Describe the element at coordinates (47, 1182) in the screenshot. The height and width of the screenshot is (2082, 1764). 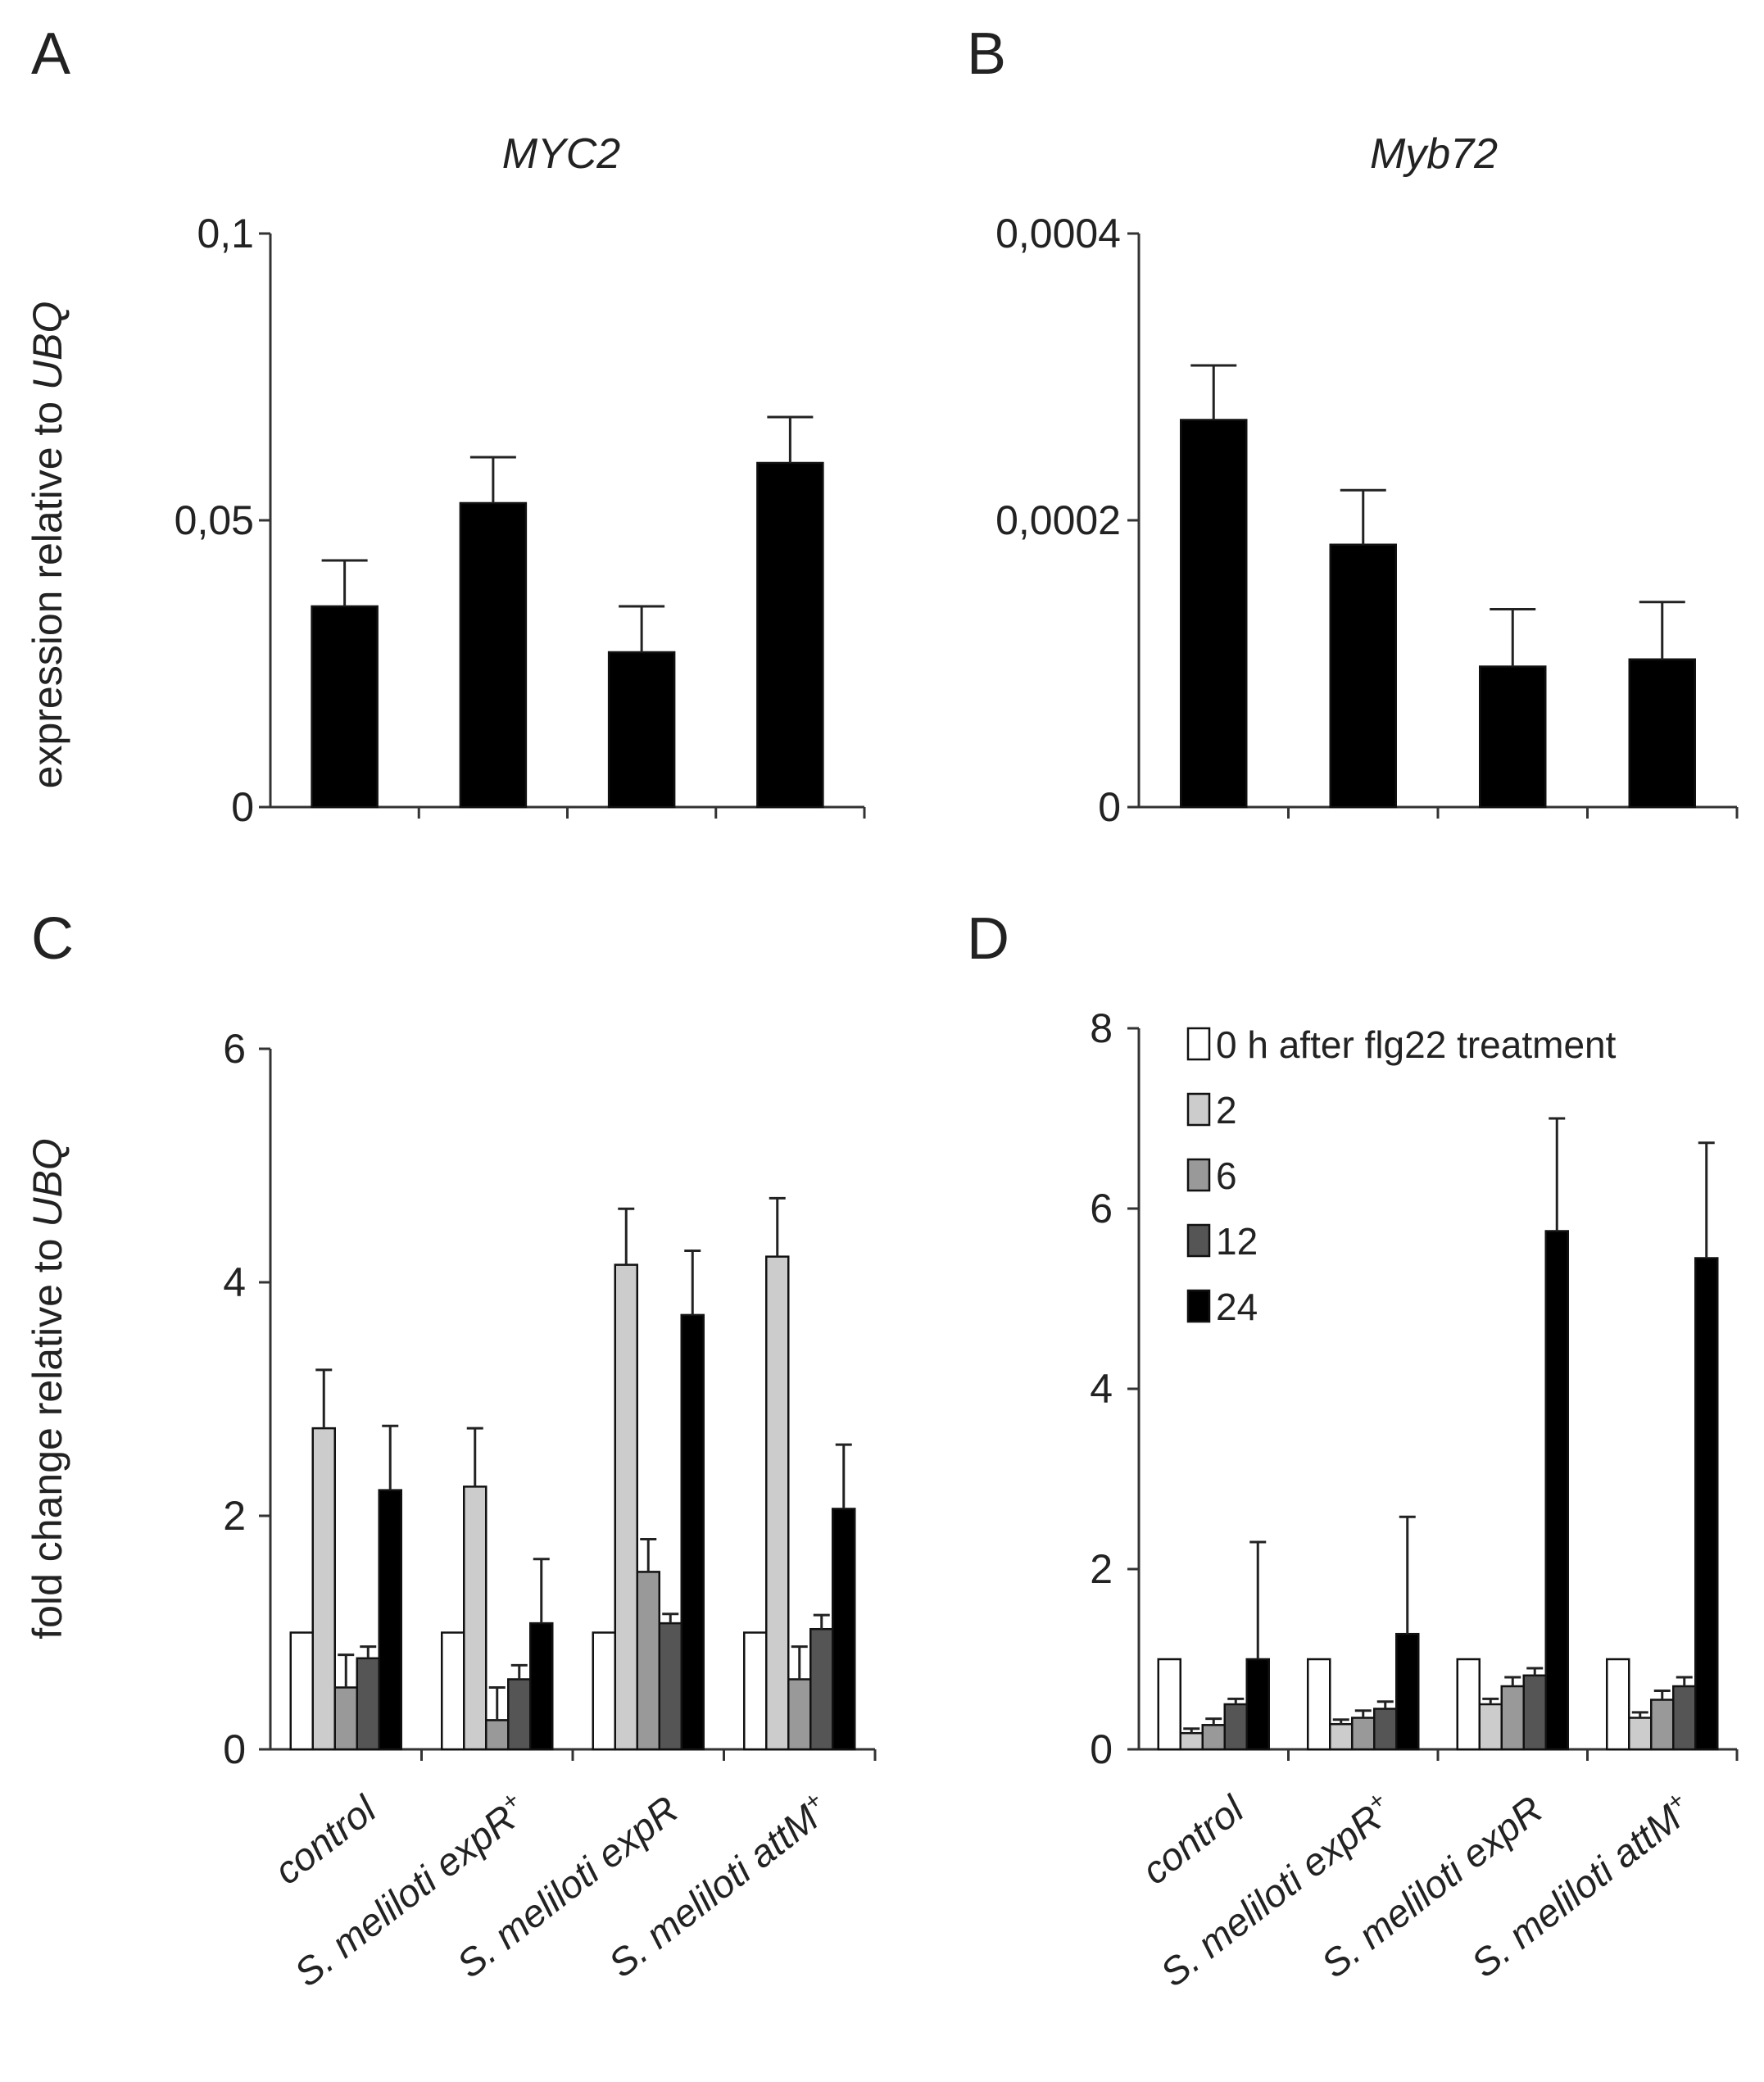
I see `y-axis-label-bottom-italic: UBQ` at that location.